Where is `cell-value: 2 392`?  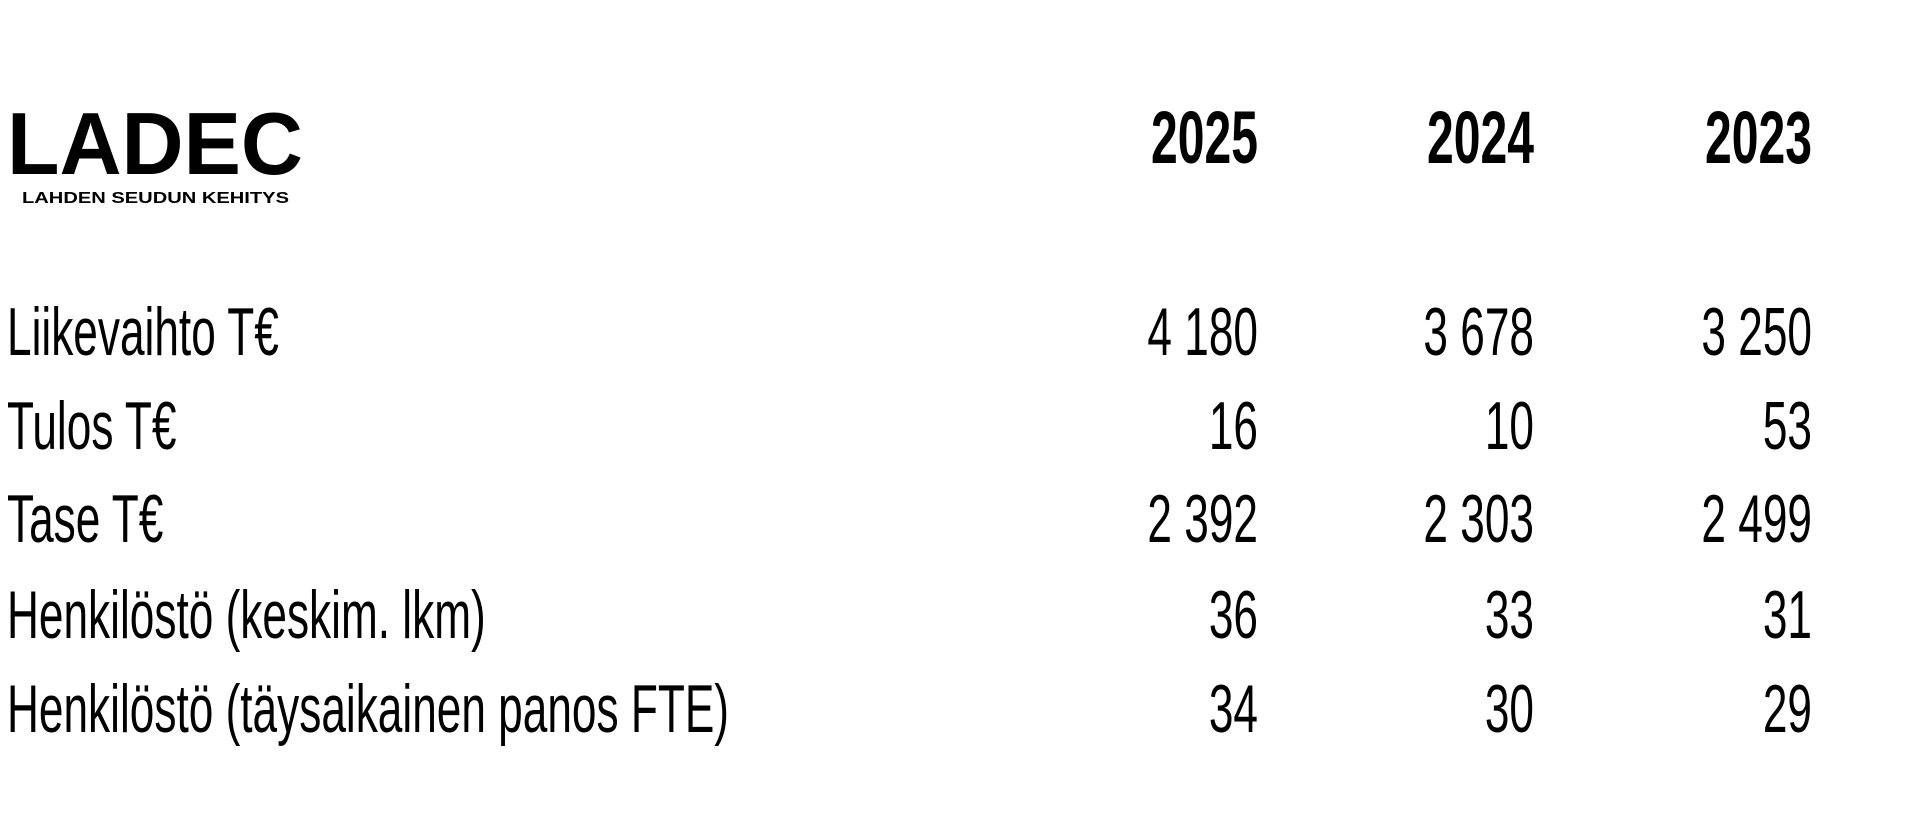 cell-value: 2 392 is located at coordinates (1202, 520).